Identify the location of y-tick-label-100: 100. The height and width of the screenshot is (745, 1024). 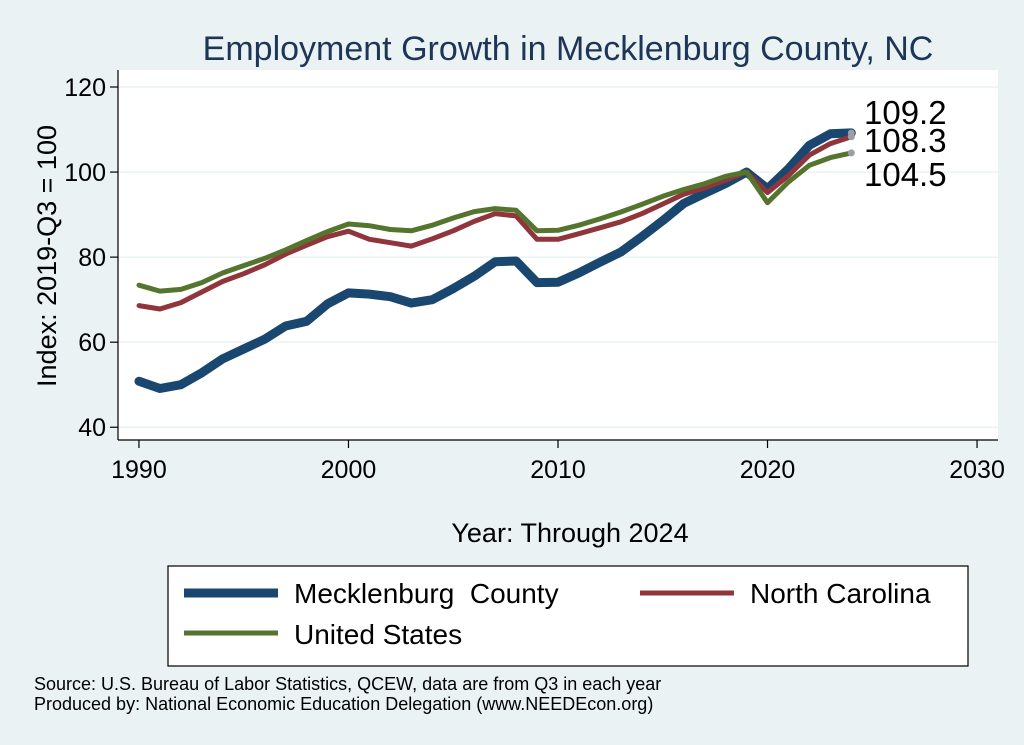
(85, 173).